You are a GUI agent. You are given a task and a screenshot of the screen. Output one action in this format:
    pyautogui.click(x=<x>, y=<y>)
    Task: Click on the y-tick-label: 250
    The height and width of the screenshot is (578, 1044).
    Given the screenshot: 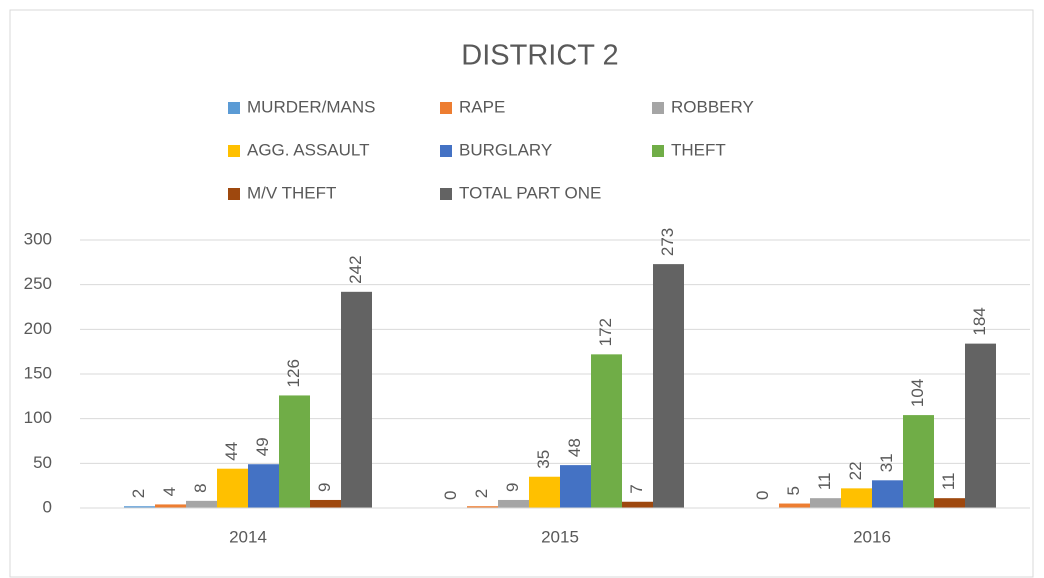 What is the action you would take?
    pyautogui.click(x=38, y=283)
    